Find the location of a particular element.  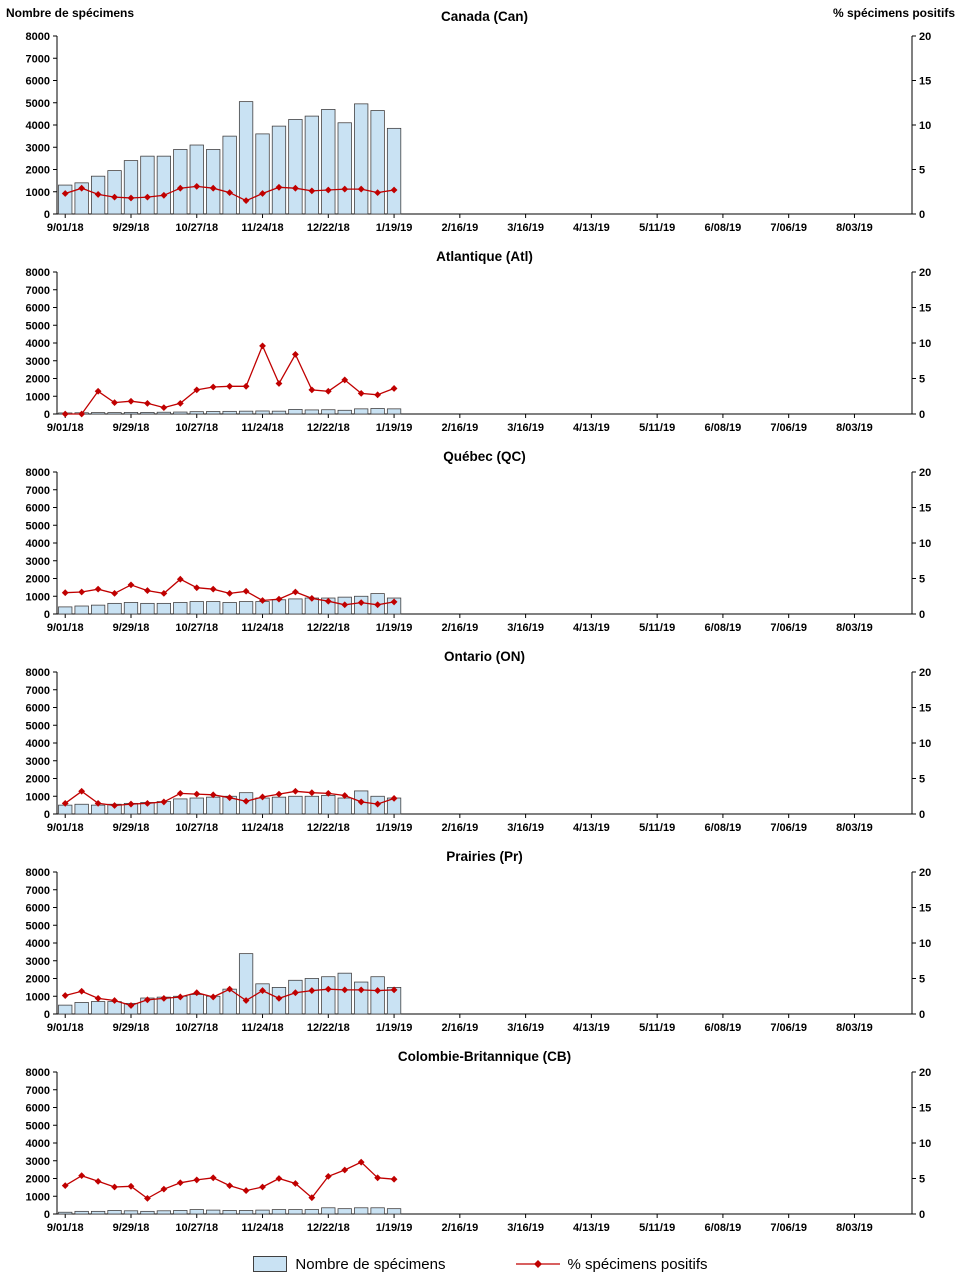

axis-or-title-text: 10/27/18 is located at coordinates (196, 828).